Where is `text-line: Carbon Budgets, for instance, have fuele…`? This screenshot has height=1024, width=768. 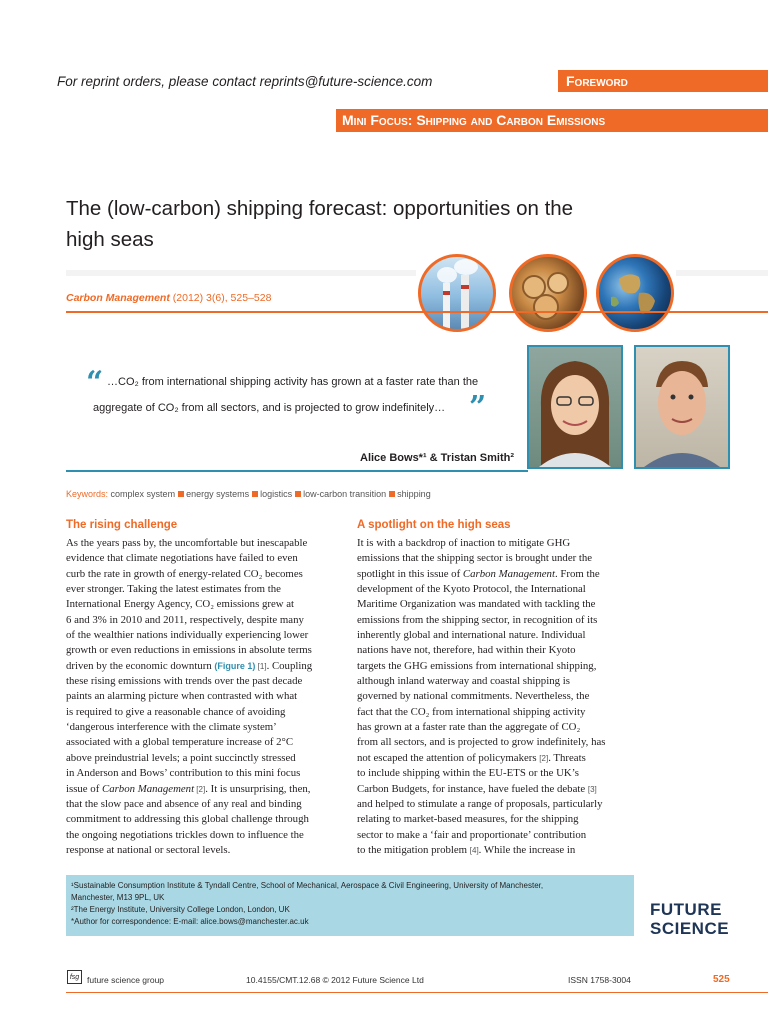
text-line: Carbon Budgets, for instance, have fuele… is located at coordinates (495, 789).